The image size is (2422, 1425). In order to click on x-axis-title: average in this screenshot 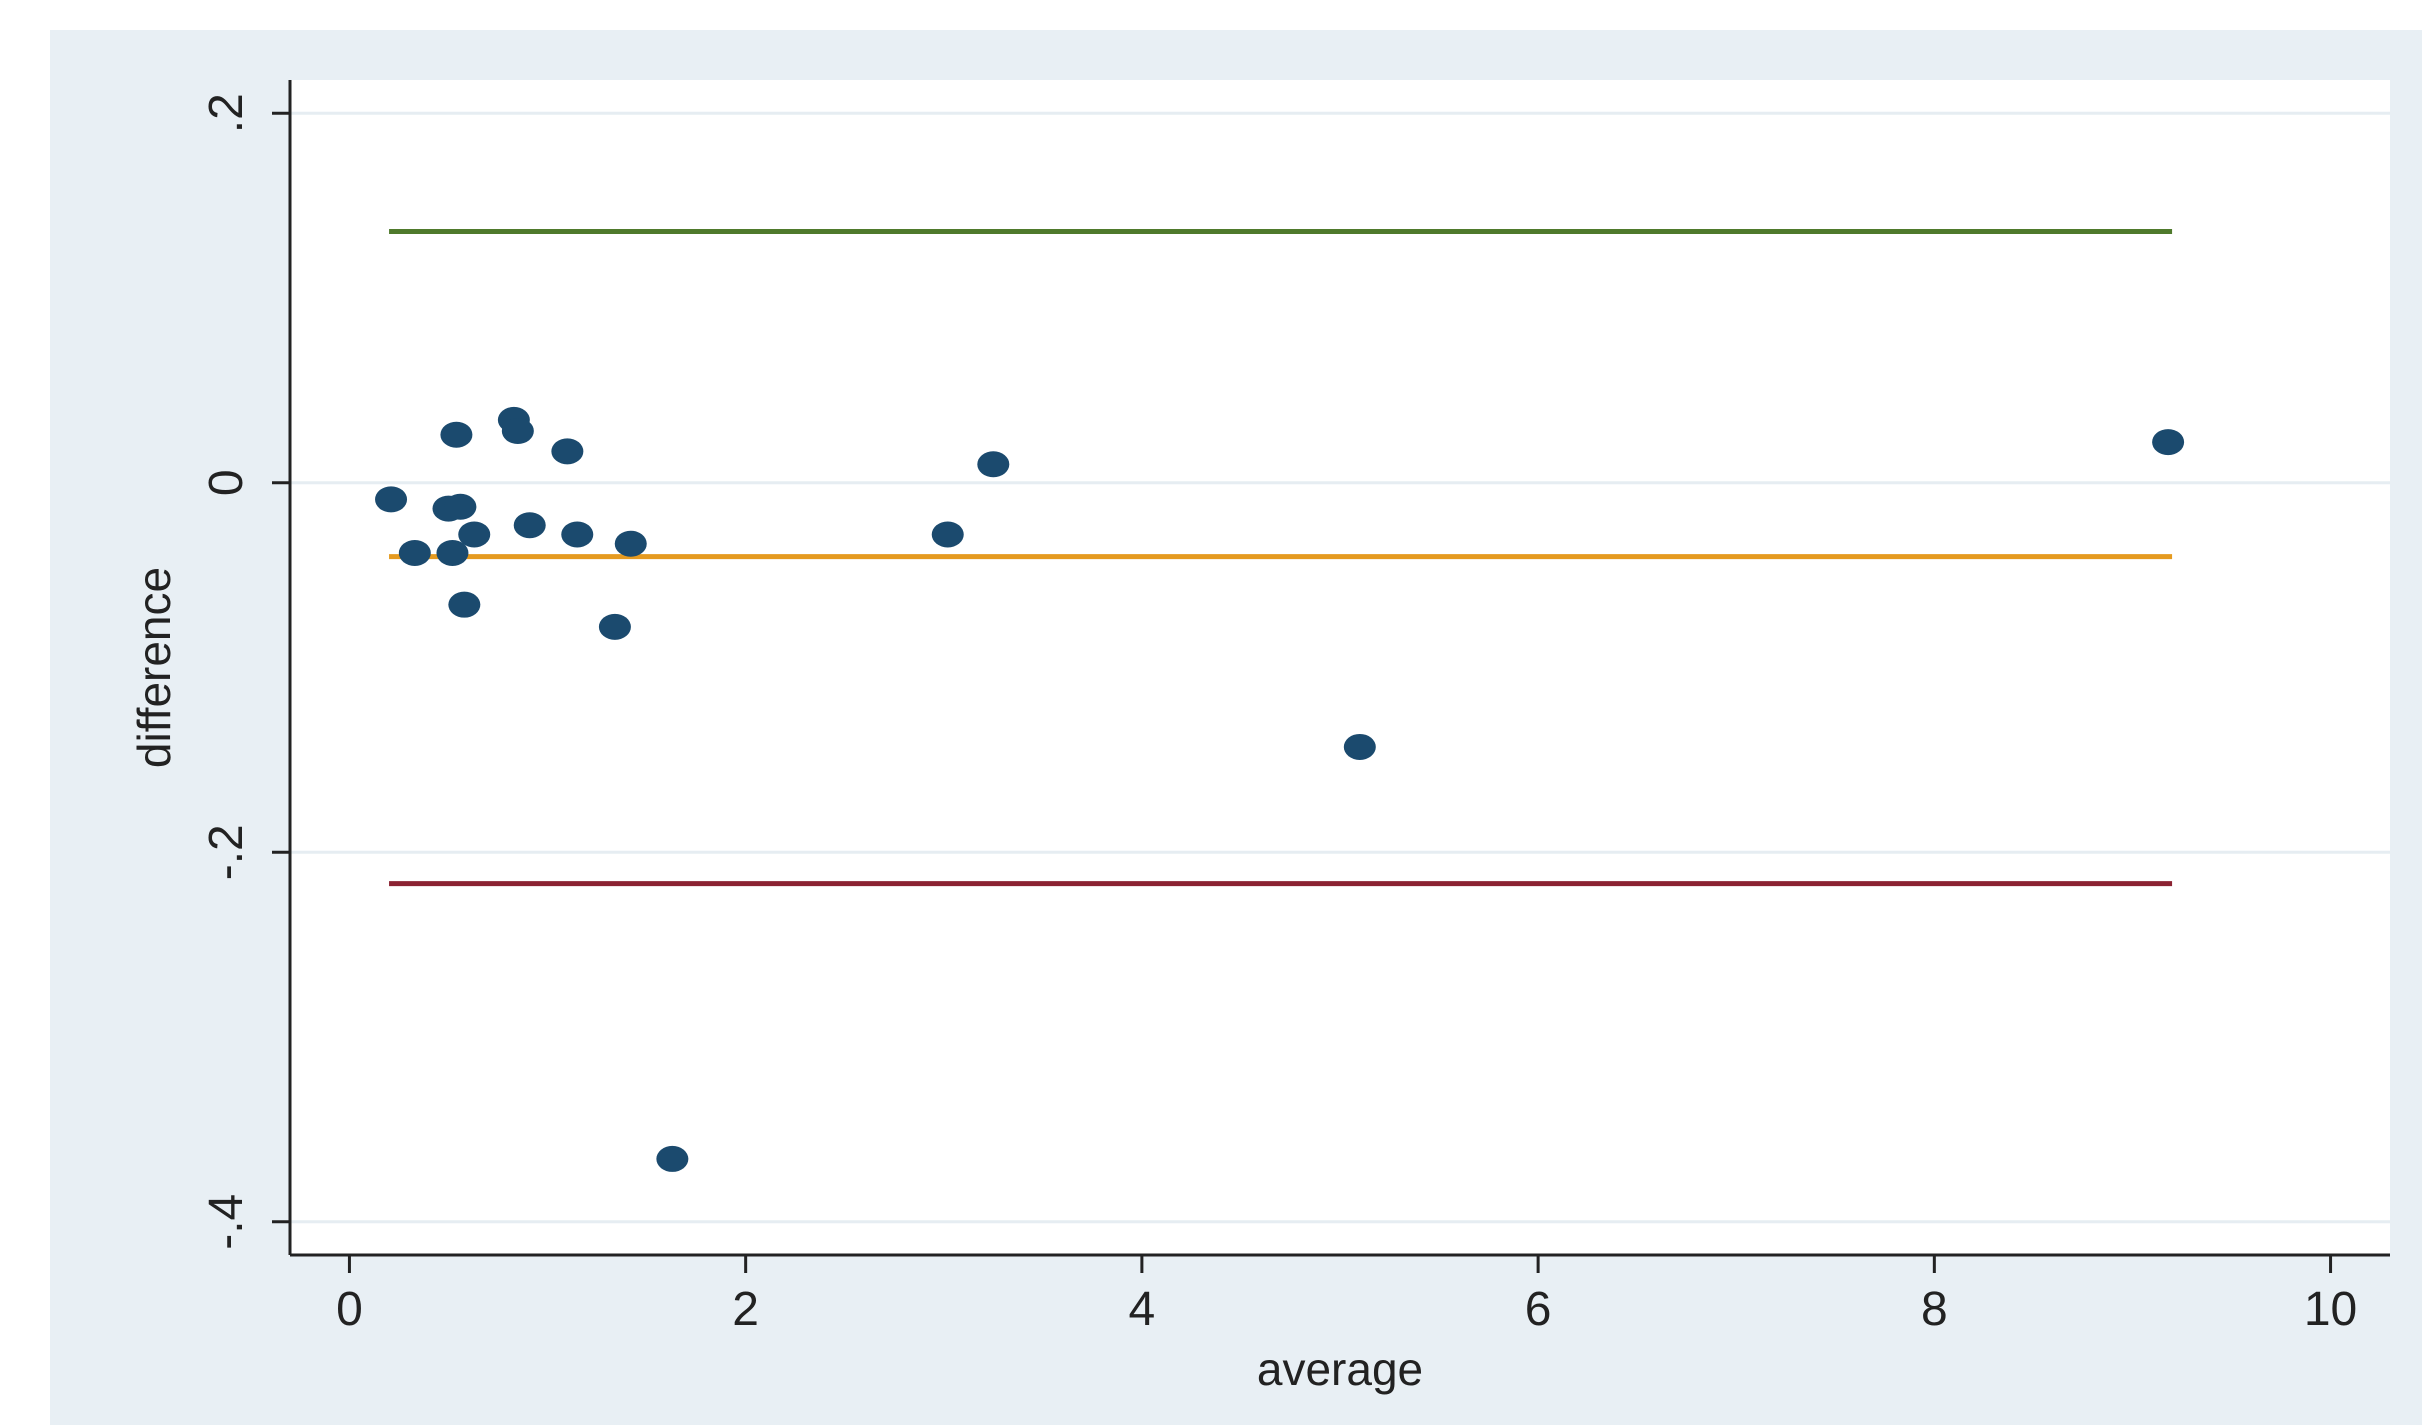, I will do `click(1340, 1369)`.